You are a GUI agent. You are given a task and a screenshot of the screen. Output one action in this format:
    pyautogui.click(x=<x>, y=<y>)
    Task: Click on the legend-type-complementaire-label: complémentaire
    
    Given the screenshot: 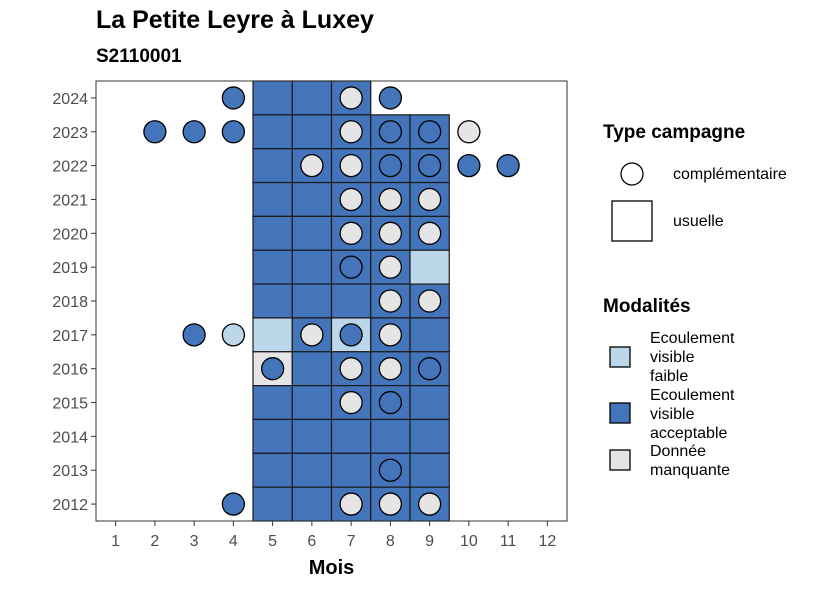 What is the action you would take?
    pyautogui.click(x=730, y=174)
    